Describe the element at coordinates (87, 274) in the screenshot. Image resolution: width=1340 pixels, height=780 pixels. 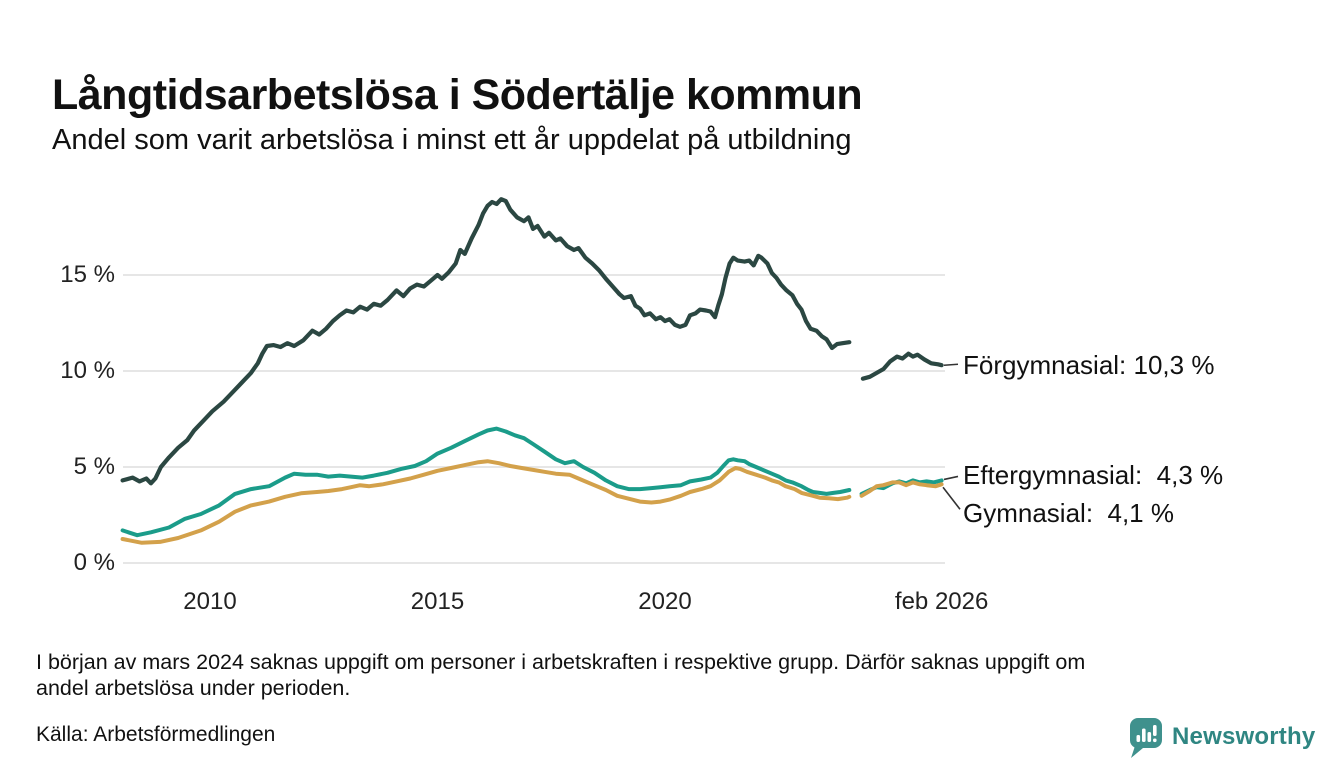
I see `y-axis-label-15: 15 %` at that location.